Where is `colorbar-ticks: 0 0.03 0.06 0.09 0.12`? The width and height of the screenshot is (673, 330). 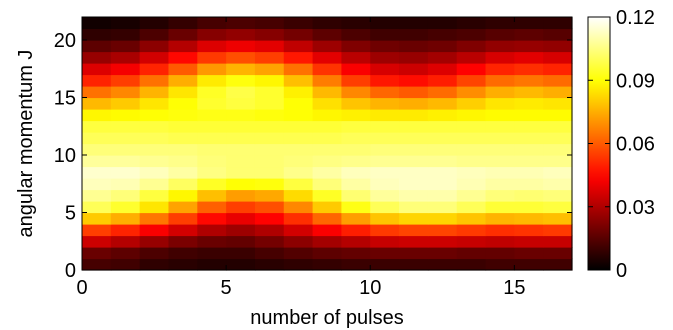 colorbar-ticks: 0 0.03 0.06 0.09 0.12 is located at coordinates (621, 144).